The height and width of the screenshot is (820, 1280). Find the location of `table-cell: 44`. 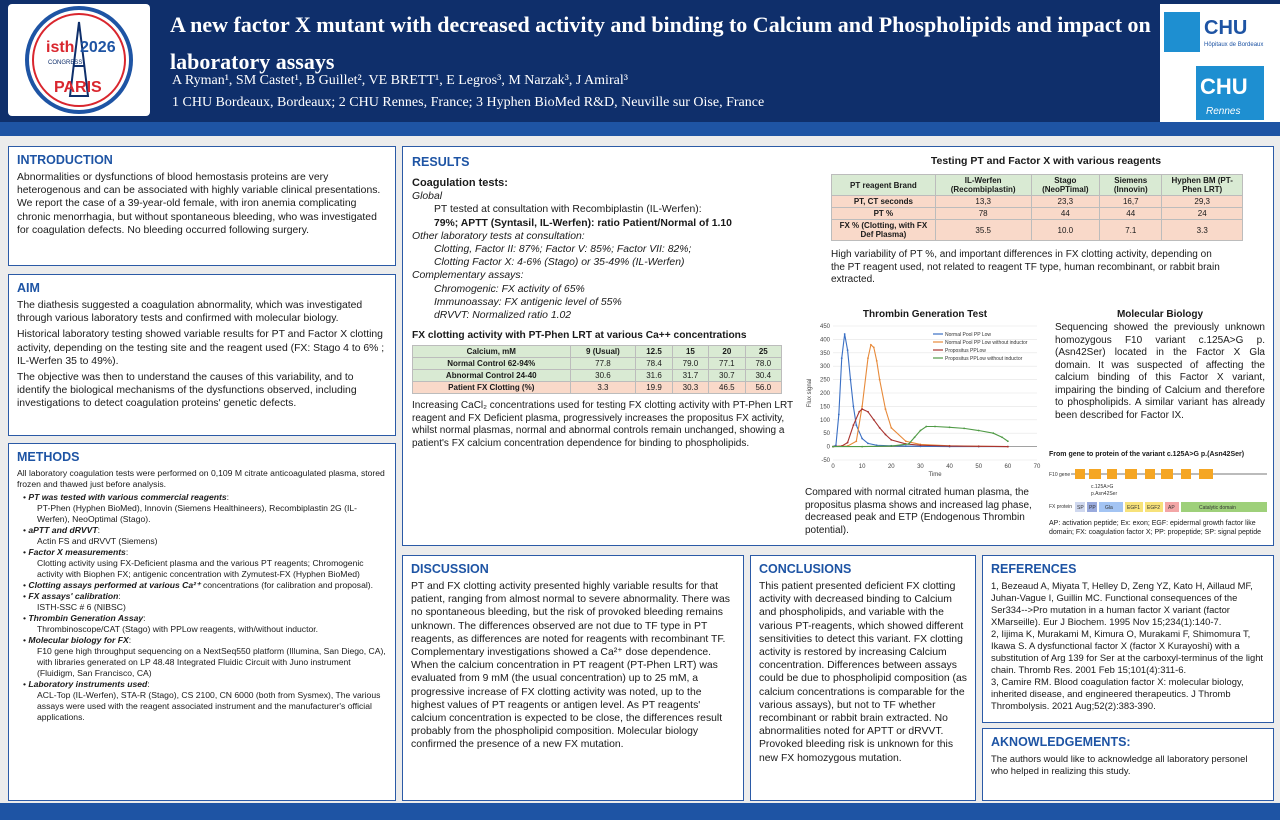

table-cell: 44 is located at coordinates (1131, 213).